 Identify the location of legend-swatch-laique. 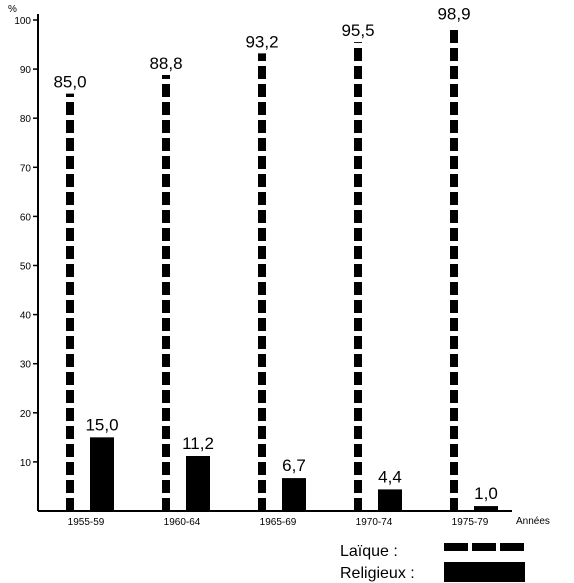
(484, 547).